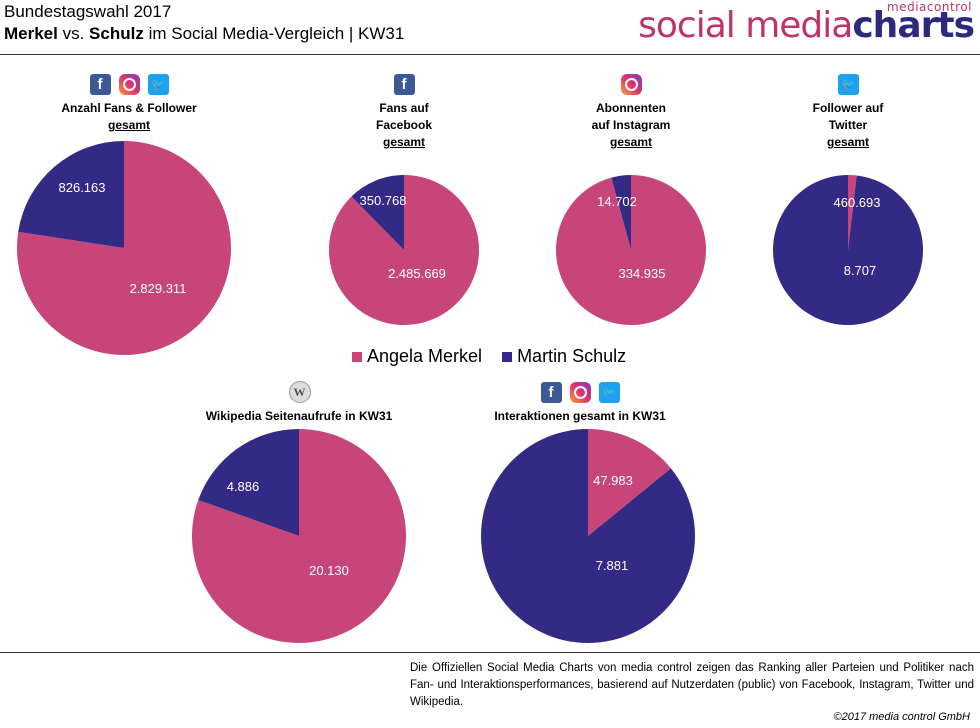 The width and height of the screenshot is (980, 728). What do you see at coordinates (329, 570) in the screenshot?
I see `chart-4-label-merkel: 20.130` at bounding box center [329, 570].